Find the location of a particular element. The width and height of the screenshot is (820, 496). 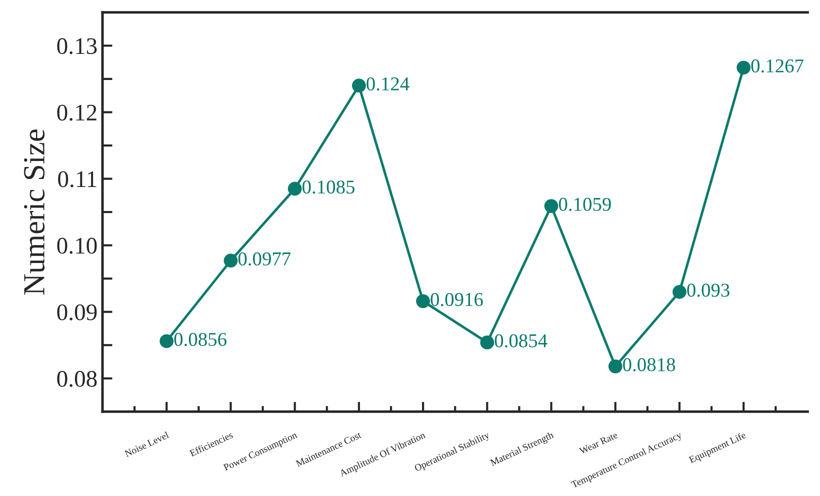

data-label: 0.124 is located at coordinates (388, 84).